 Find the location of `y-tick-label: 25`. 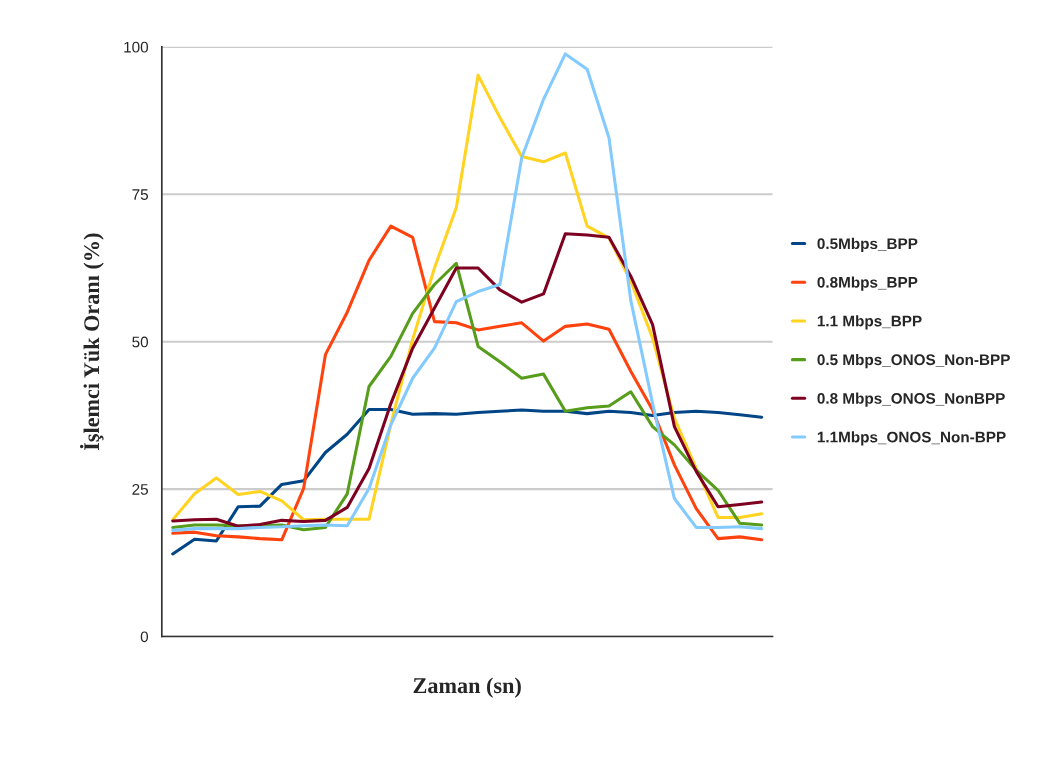

y-tick-label: 25 is located at coordinates (140, 489).